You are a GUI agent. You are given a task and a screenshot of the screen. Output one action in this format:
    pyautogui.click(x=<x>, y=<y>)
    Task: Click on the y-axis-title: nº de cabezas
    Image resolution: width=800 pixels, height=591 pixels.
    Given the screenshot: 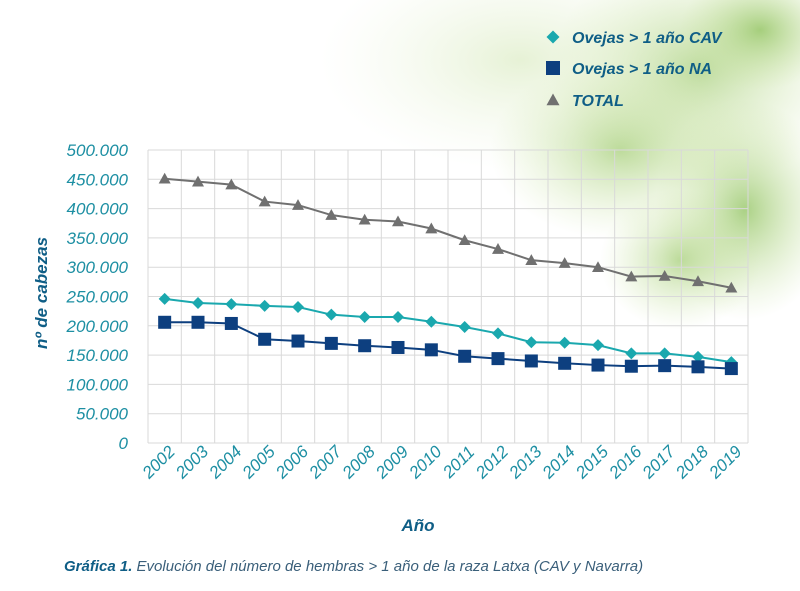 What is the action you would take?
    pyautogui.click(x=41, y=293)
    